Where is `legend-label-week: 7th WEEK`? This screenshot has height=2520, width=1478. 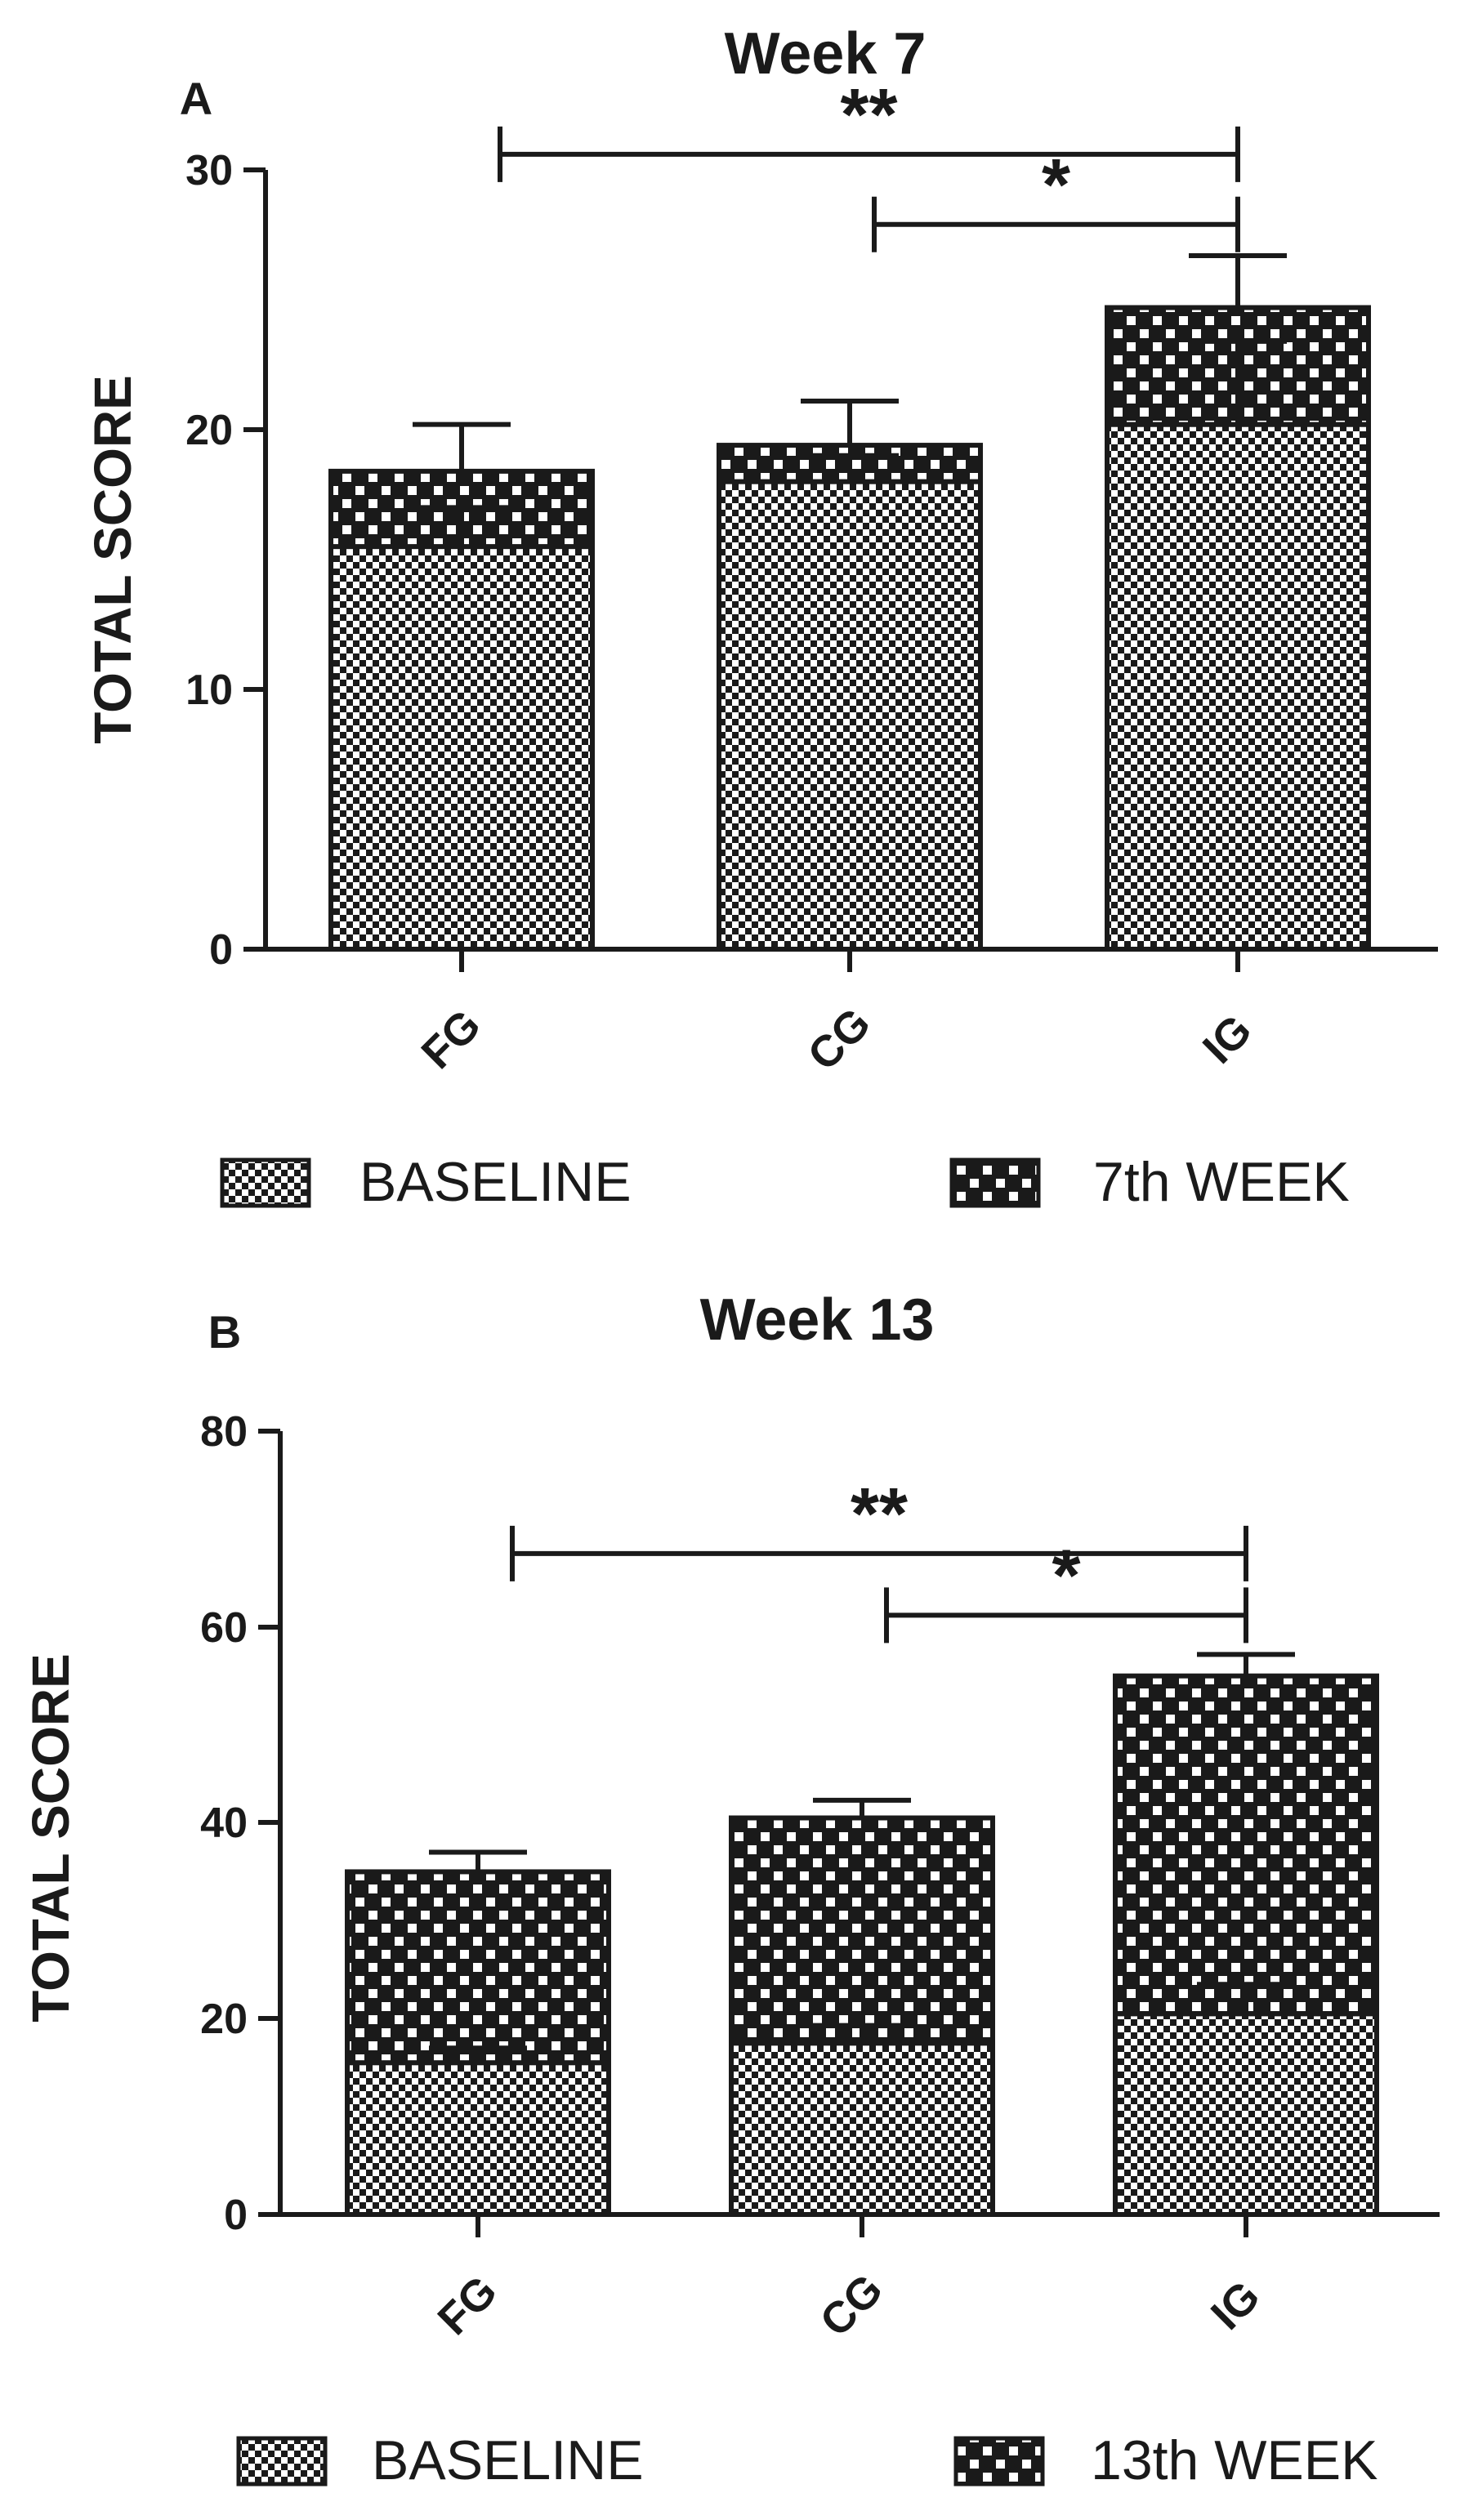 legend-label-week: 7th WEEK is located at coordinates (1221, 1182).